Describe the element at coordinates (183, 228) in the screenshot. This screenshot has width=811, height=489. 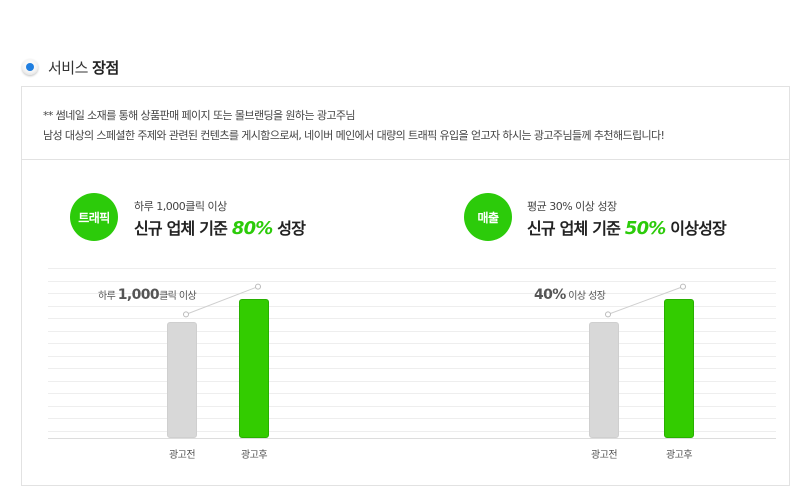
I see `traffic-headline-pre: 신규 업체 기준` at that location.